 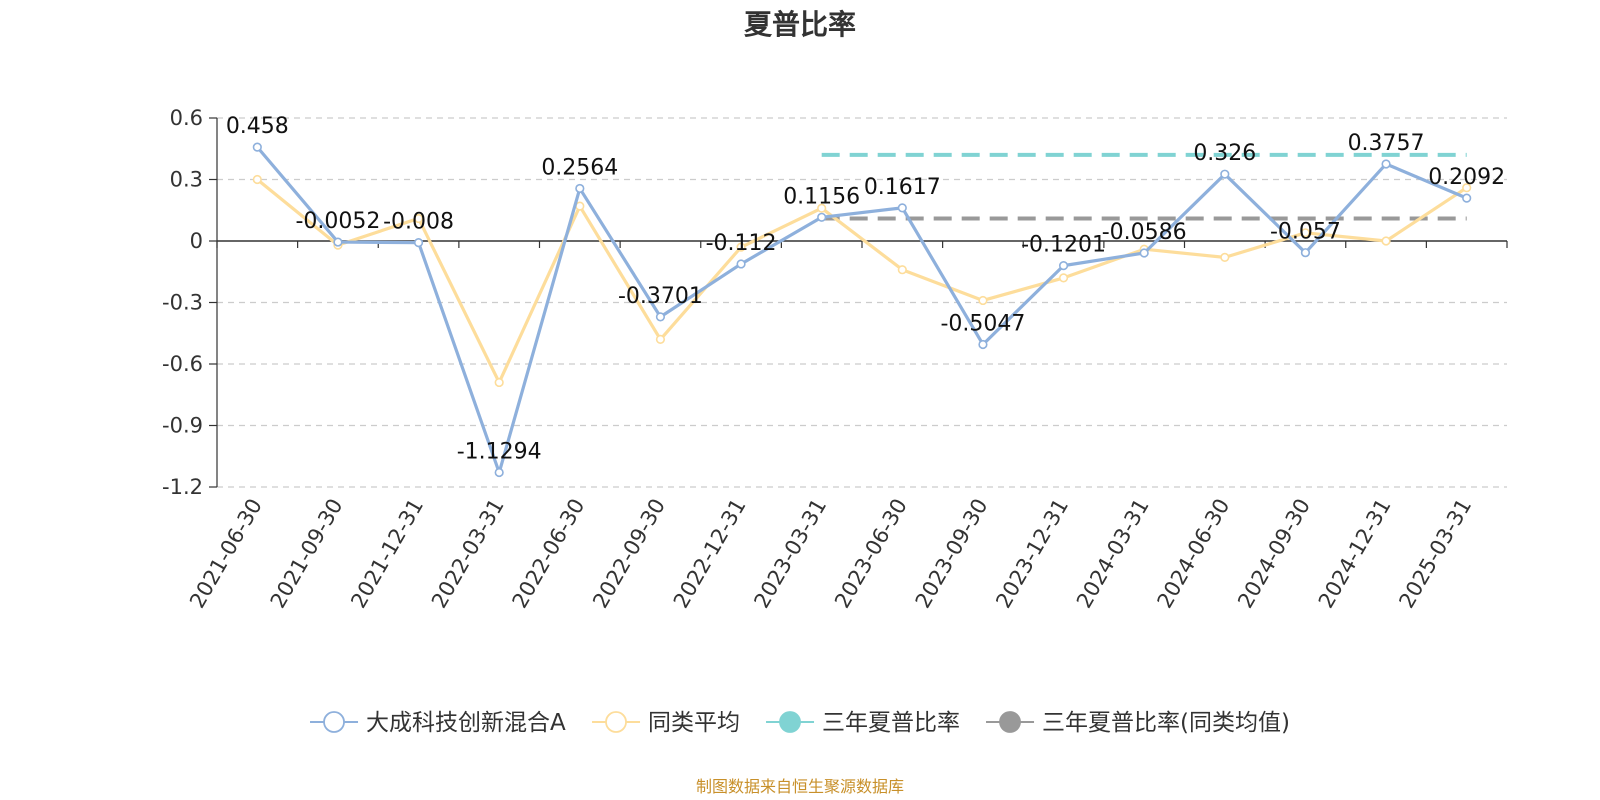 I want to click on x-tick-label: 2022-12-31, so click(x=710, y=554).